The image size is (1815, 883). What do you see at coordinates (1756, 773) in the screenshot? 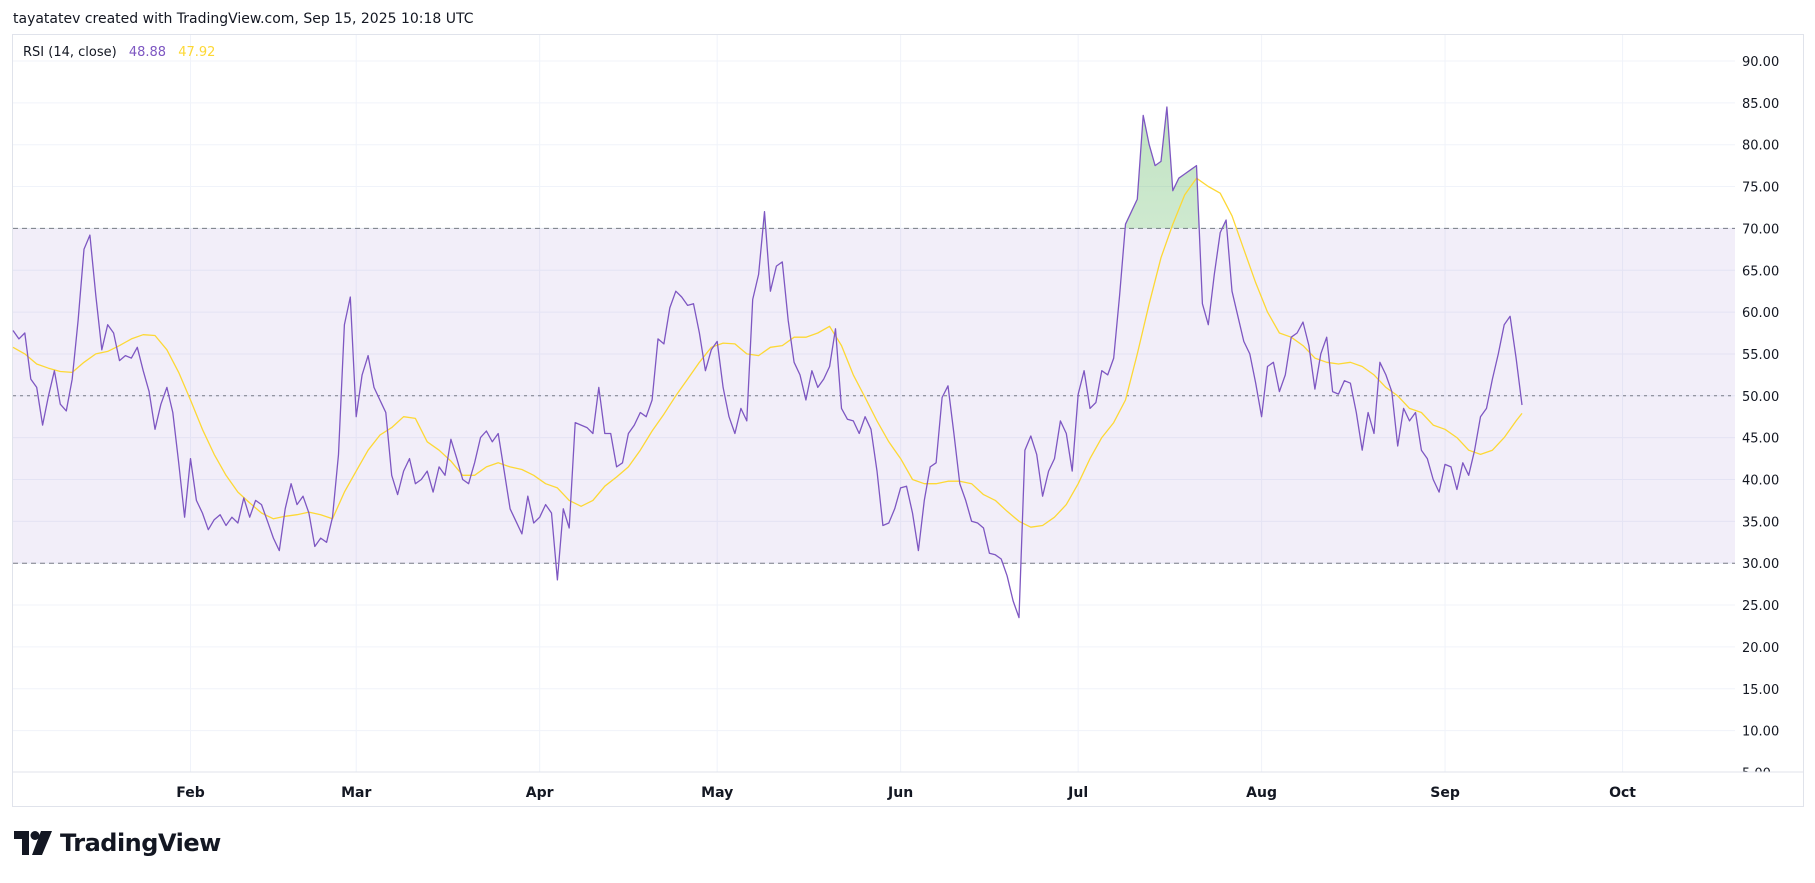
I see `y-tick-label: 5.00` at bounding box center [1756, 773].